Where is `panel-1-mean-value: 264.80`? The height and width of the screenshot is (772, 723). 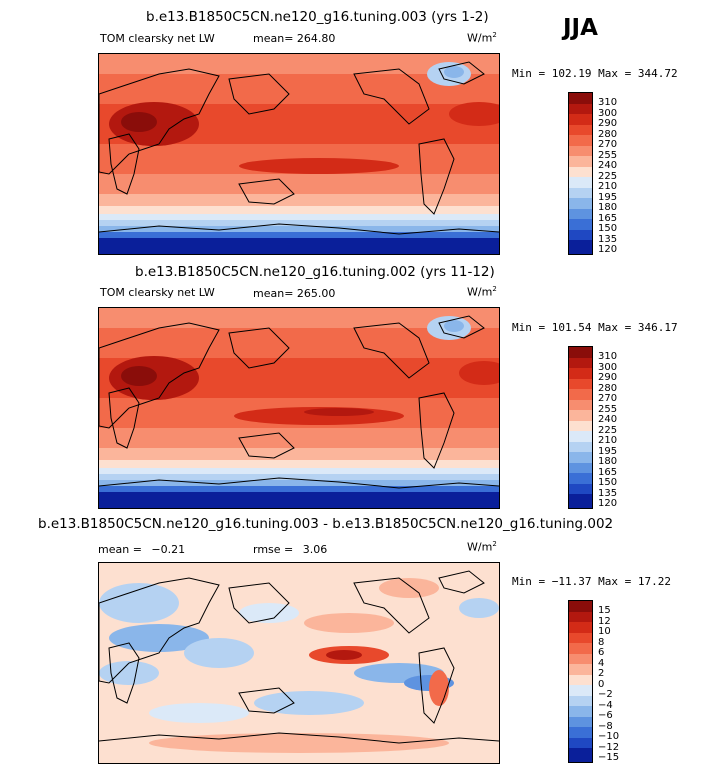 panel-1-mean-value: 264.80 is located at coordinates (316, 38).